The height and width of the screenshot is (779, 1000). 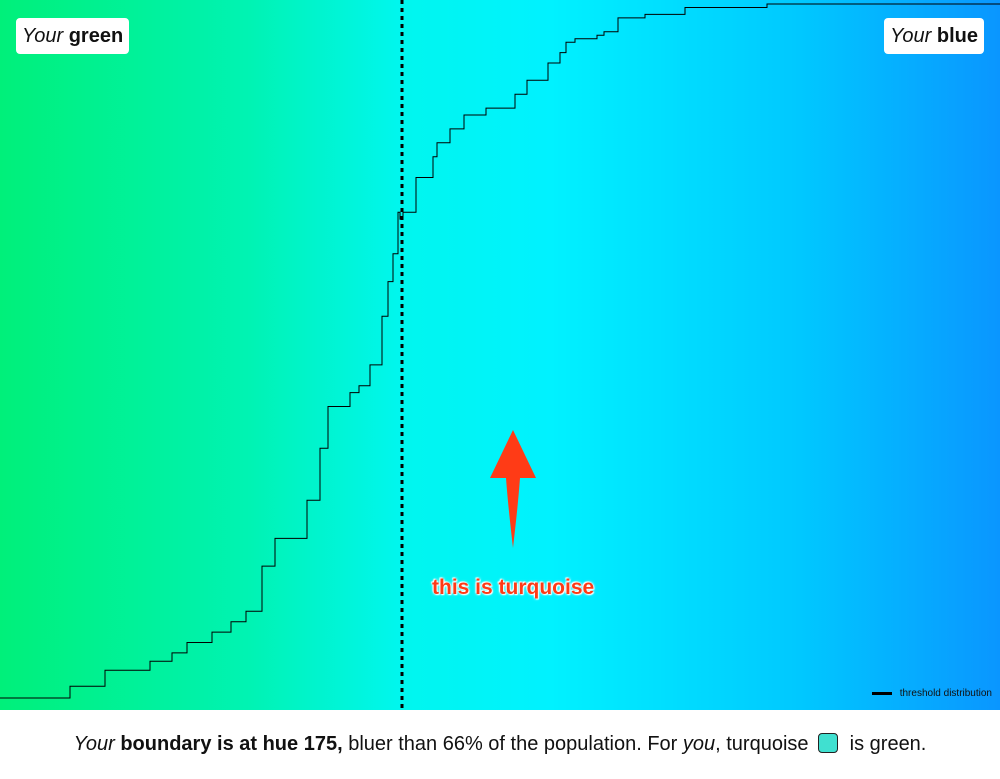 I want to click on legend: threshold distribution, so click(x=931, y=693).